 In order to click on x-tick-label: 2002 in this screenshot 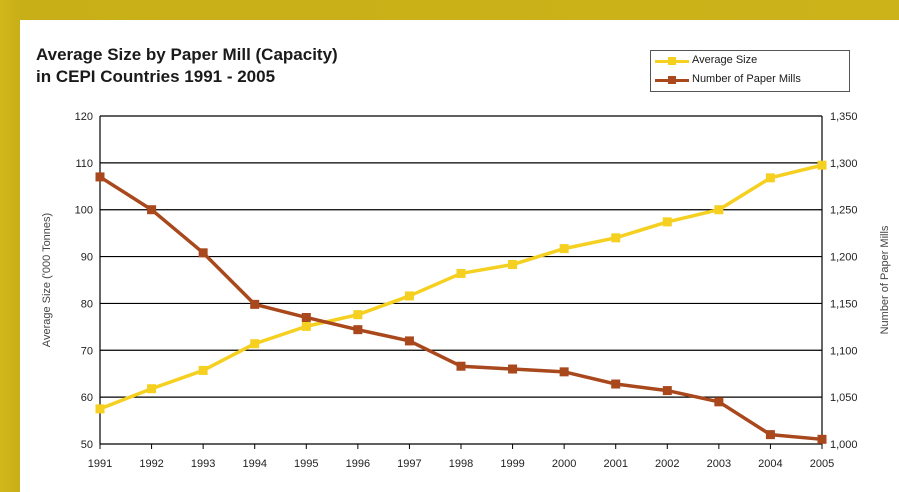, I will do `click(667, 464)`.